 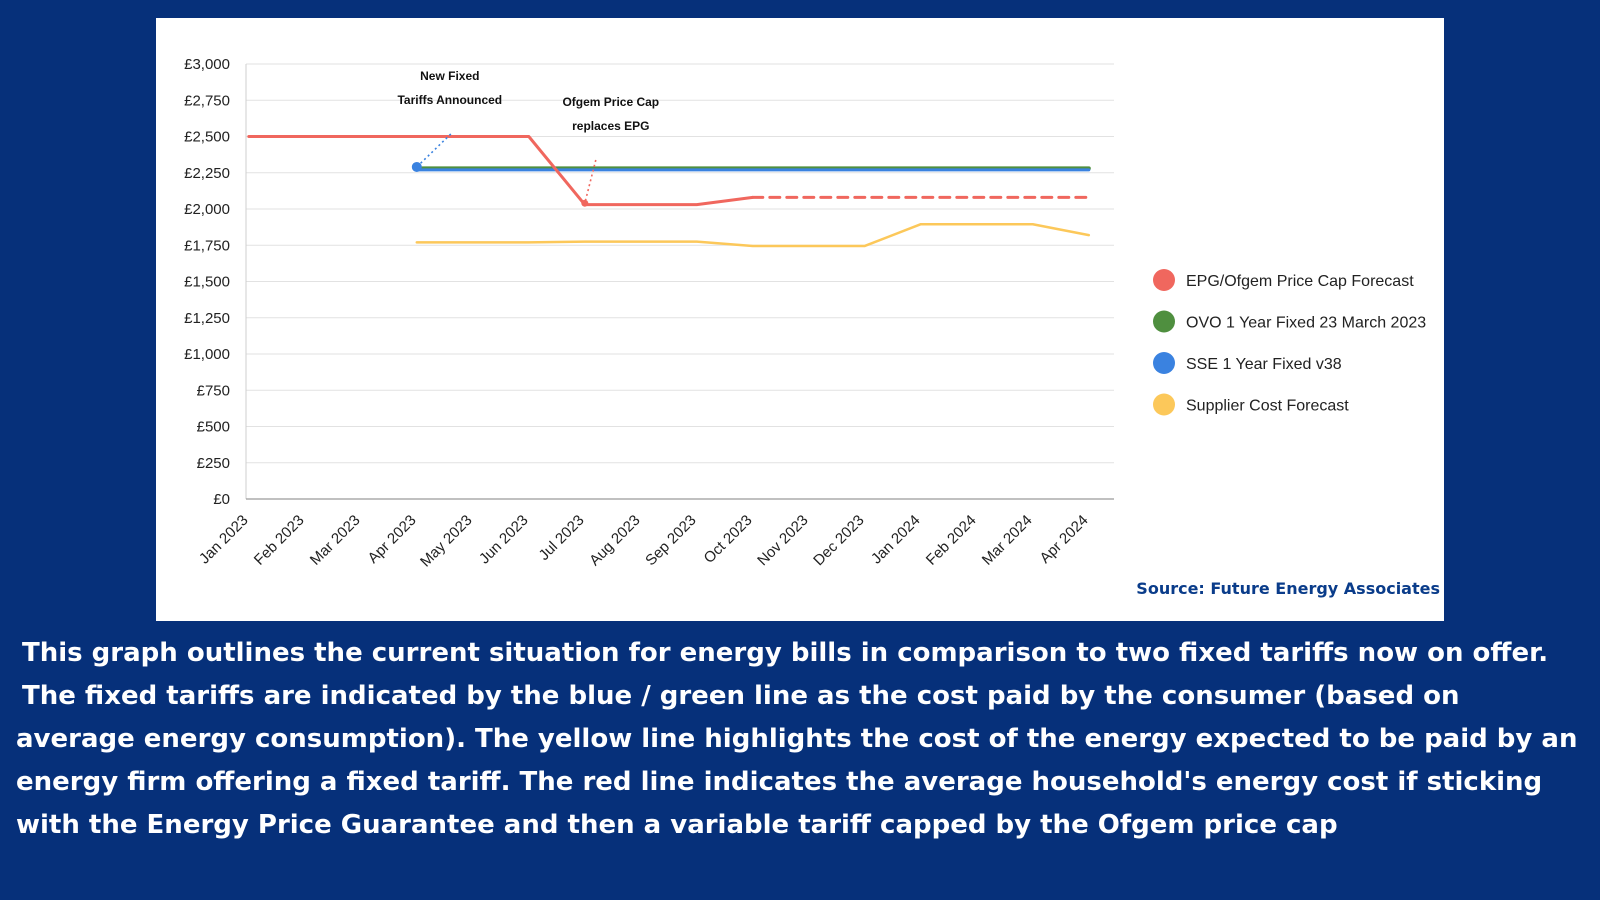 What do you see at coordinates (279, 540) in the screenshot?
I see `x-tick-label: Feb 2023` at bounding box center [279, 540].